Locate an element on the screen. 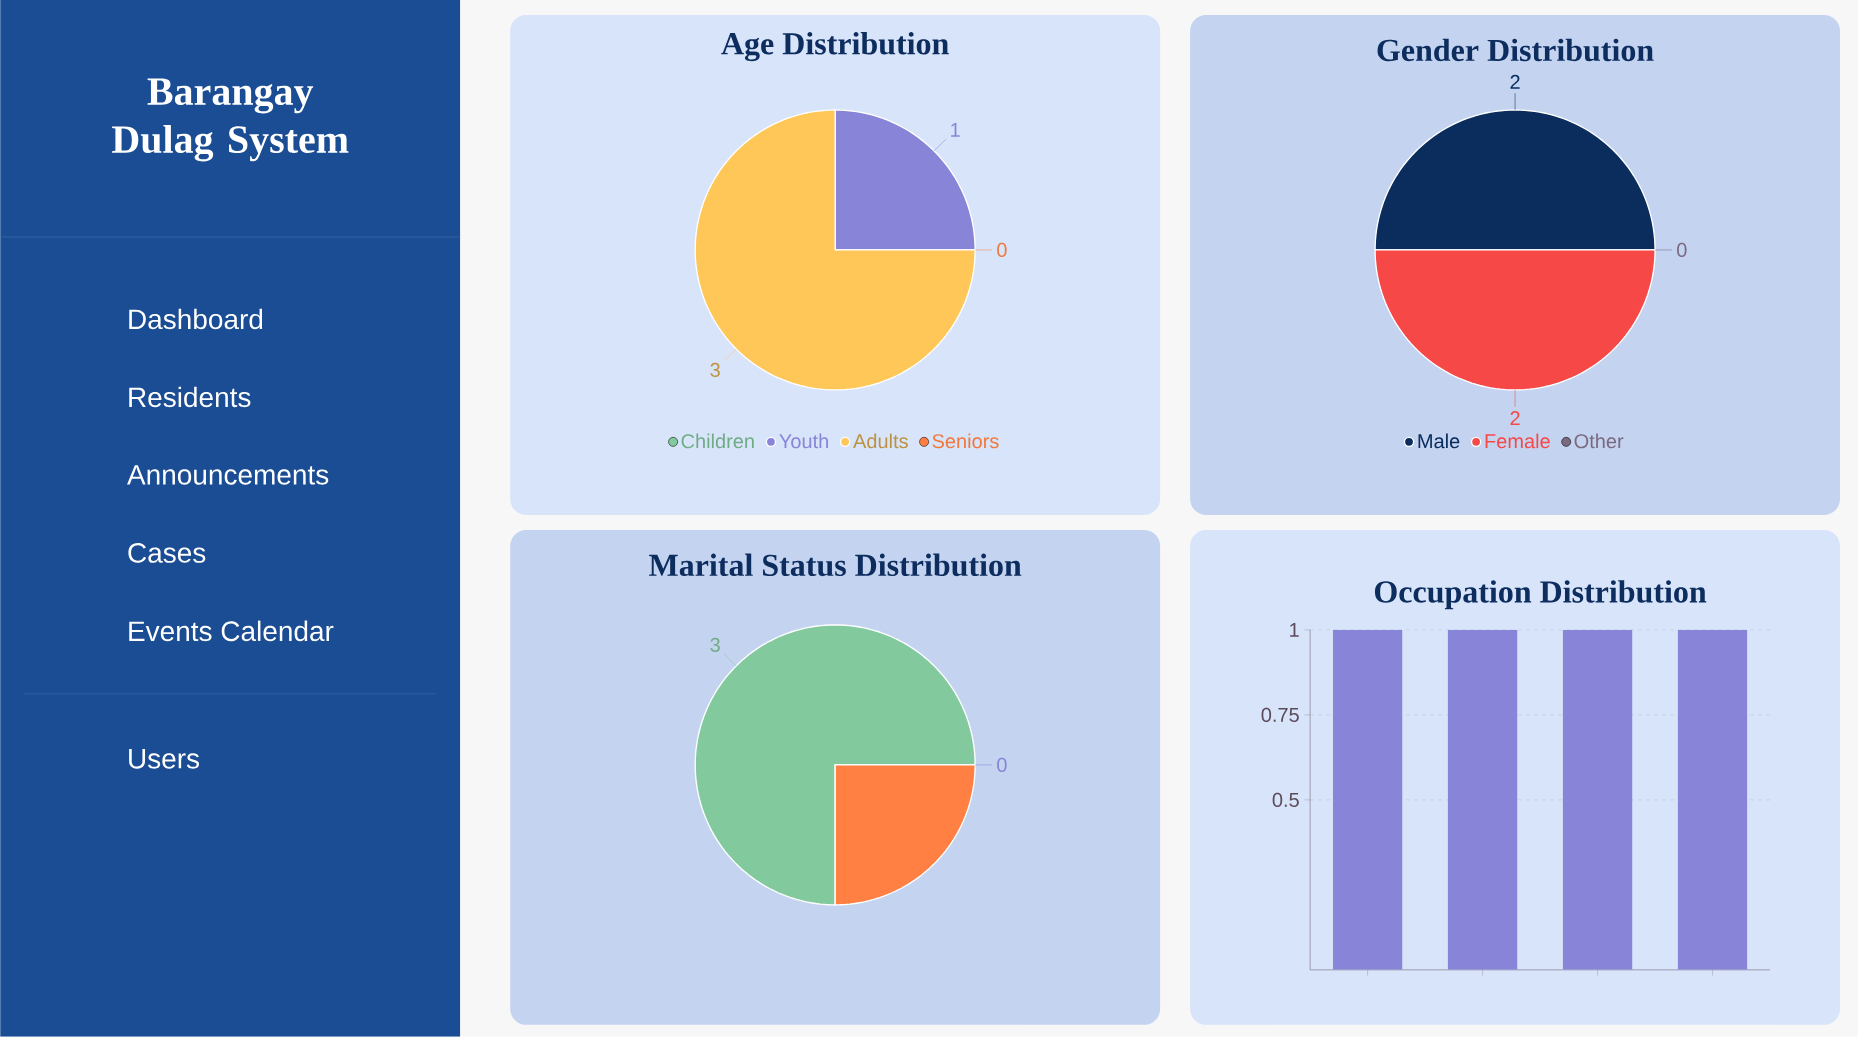 The image size is (1858, 1037). chart-title: Age Distribution is located at coordinates (835, 47).